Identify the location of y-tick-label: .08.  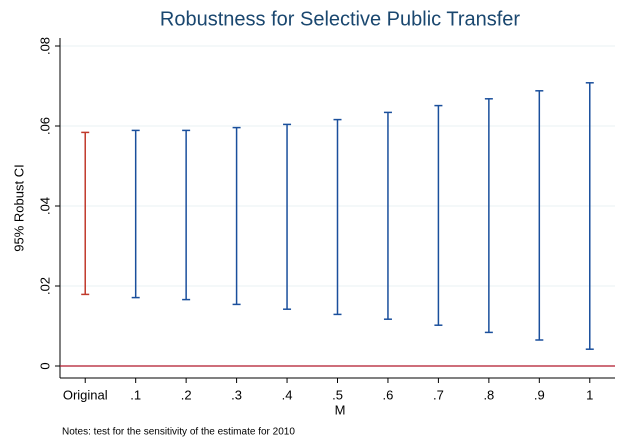
(44, 46).